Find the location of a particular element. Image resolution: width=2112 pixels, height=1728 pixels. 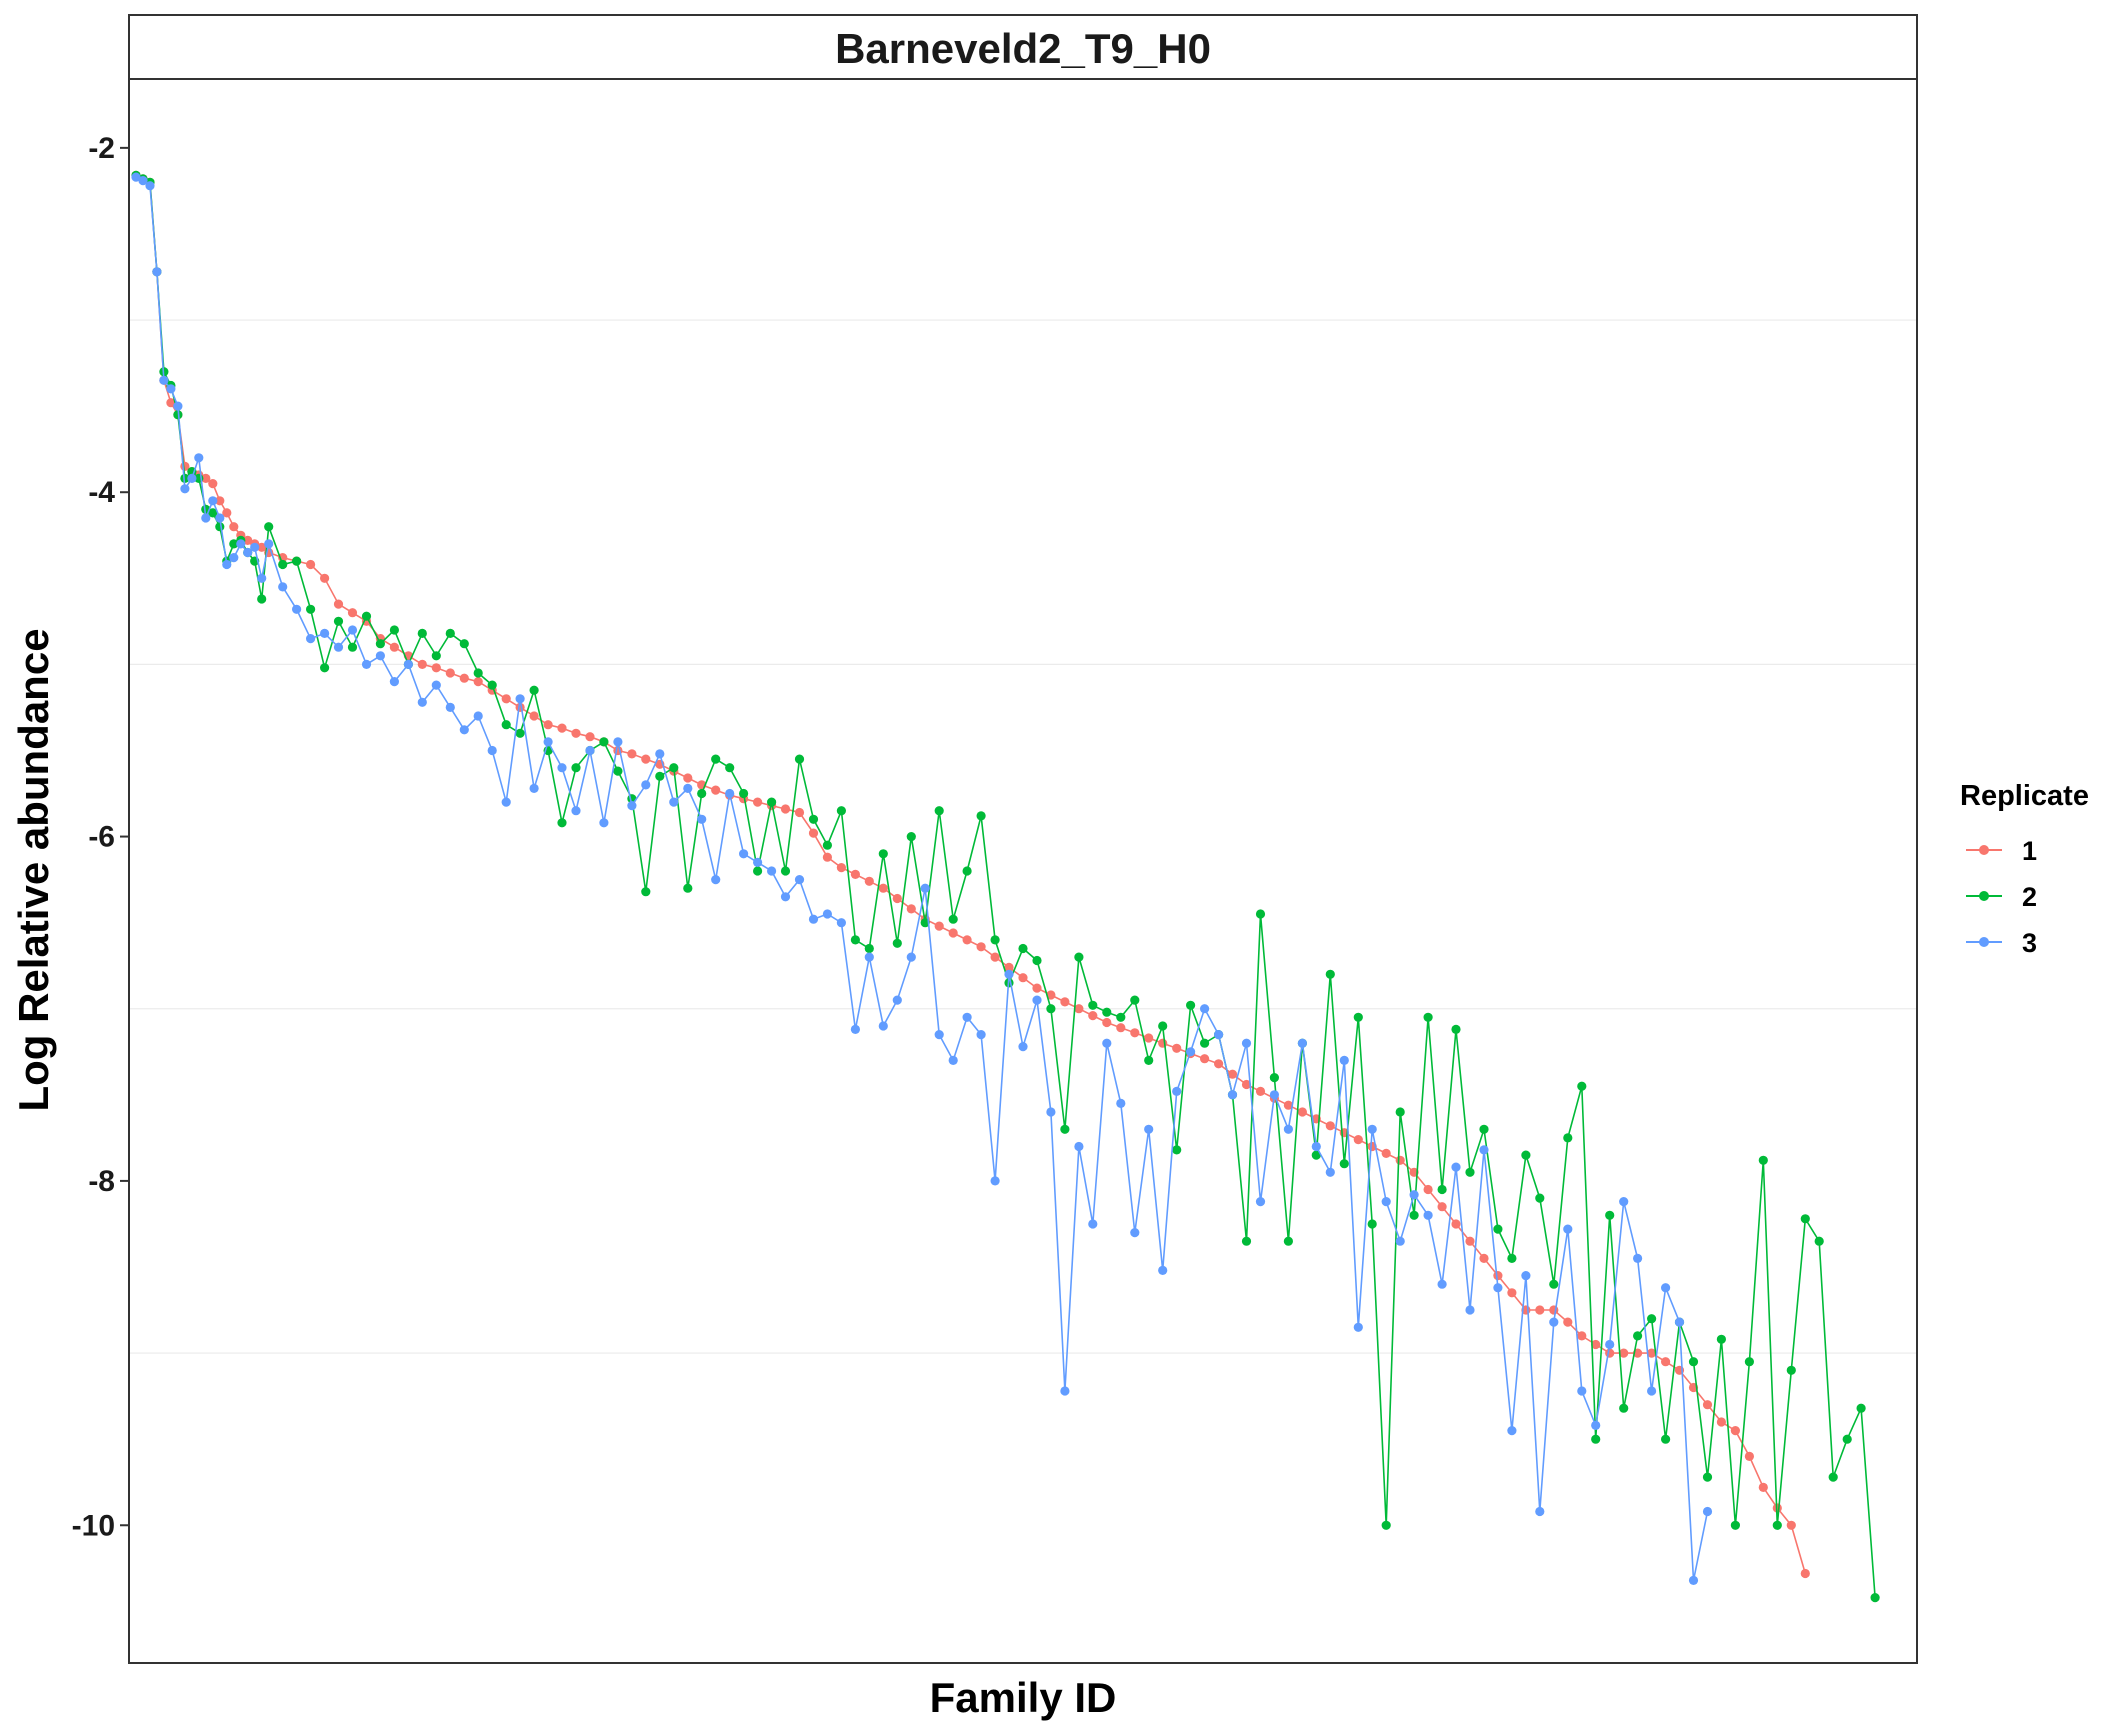

legend-title: Replicate is located at coordinates (2024, 796).